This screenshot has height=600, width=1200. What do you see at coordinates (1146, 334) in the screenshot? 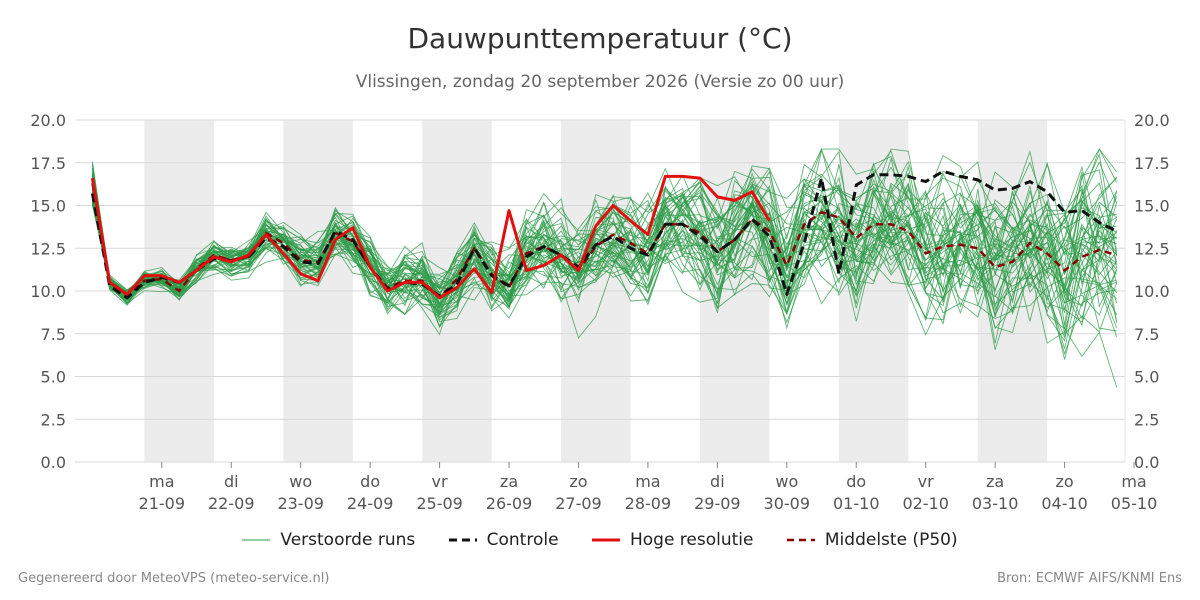
I see `y-tick-label-right: 7.5` at bounding box center [1146, 334].